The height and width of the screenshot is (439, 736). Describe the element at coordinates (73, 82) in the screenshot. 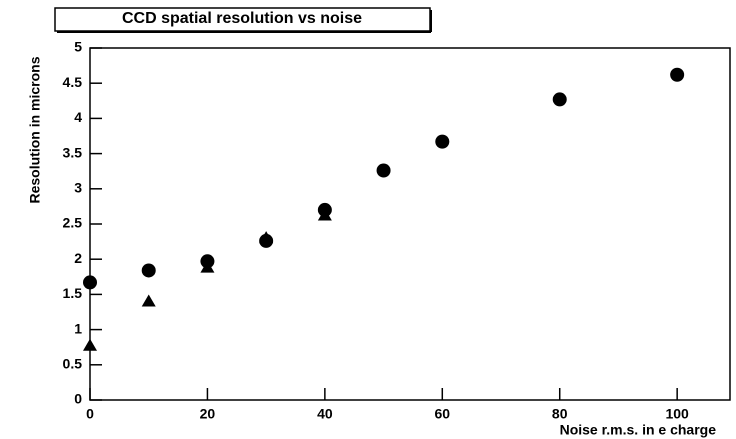

I see `y-tick-label: 4.5` at that location.